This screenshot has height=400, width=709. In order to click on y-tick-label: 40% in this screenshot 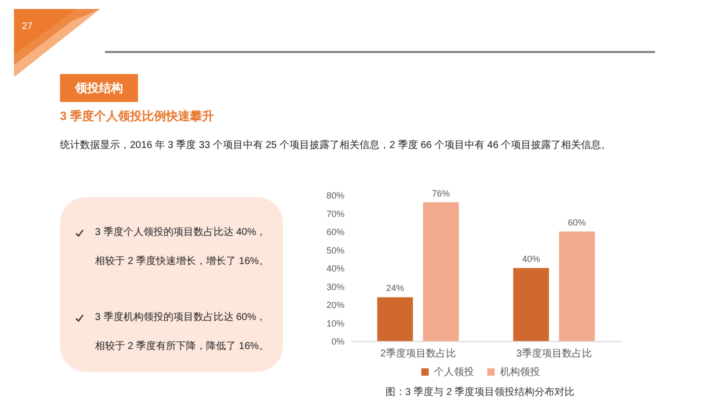, I will do `click(335, 269)`.